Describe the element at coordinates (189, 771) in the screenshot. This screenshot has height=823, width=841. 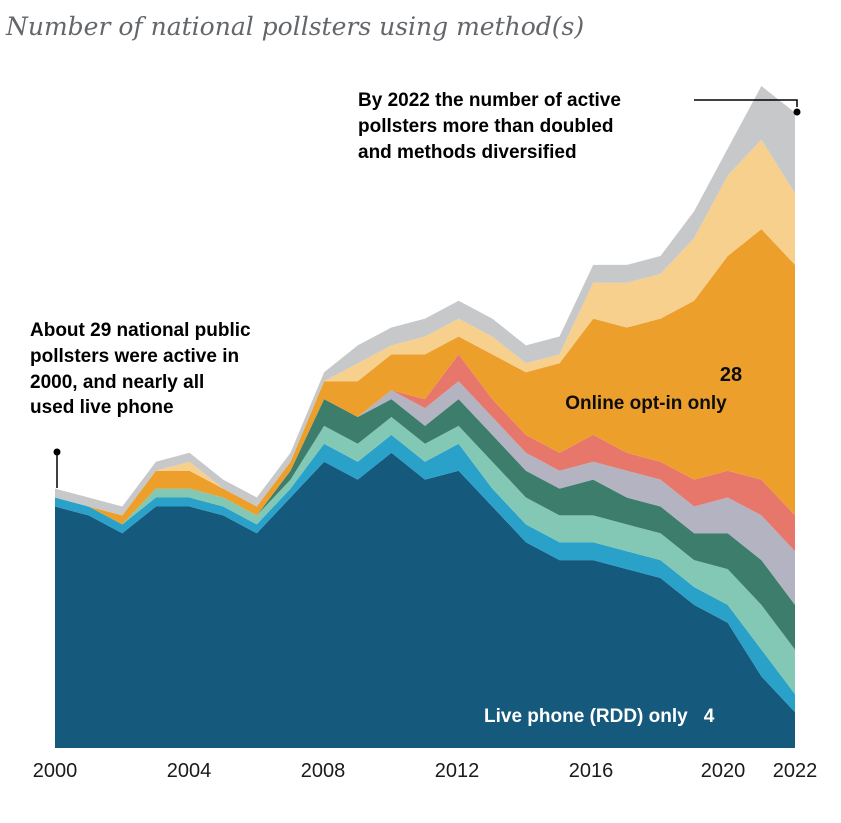
I see `x-tick-2004: 2004` at that location.